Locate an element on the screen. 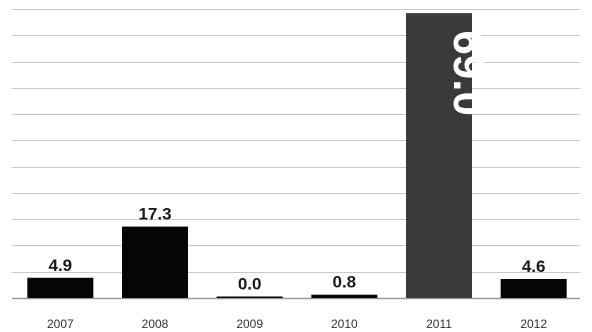 The image size is (592, 332). bar-2012 is located at coordinates (533, 288).